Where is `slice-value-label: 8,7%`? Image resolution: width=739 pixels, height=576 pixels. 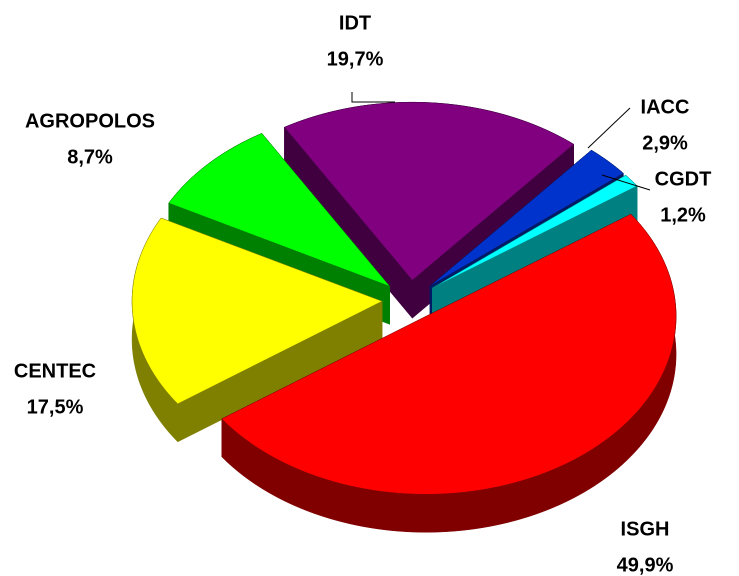
slice-value-label: 8,7% is located at coordinates (90, 157).